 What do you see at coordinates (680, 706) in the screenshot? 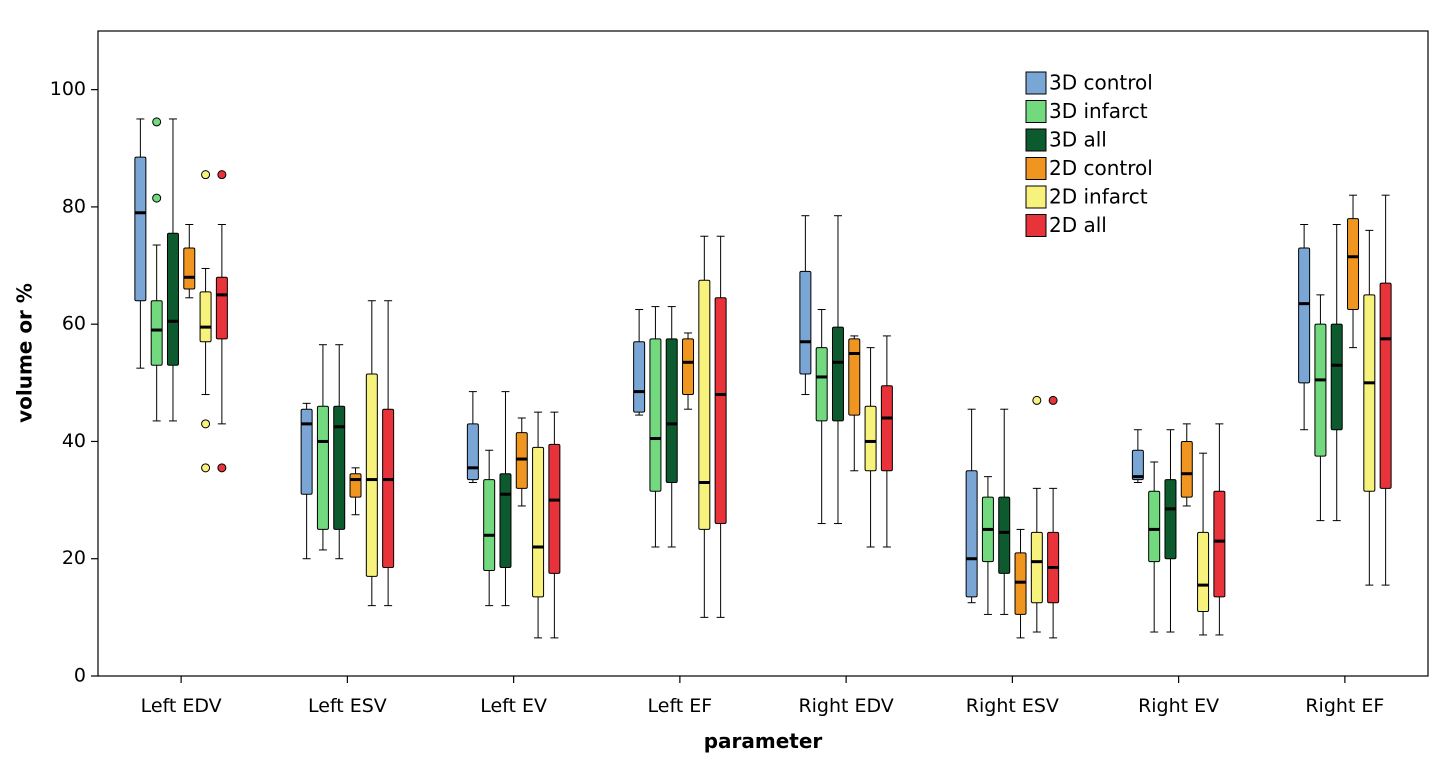
I see `x-tick-label: Left EF` at bounding box center [680, 706].